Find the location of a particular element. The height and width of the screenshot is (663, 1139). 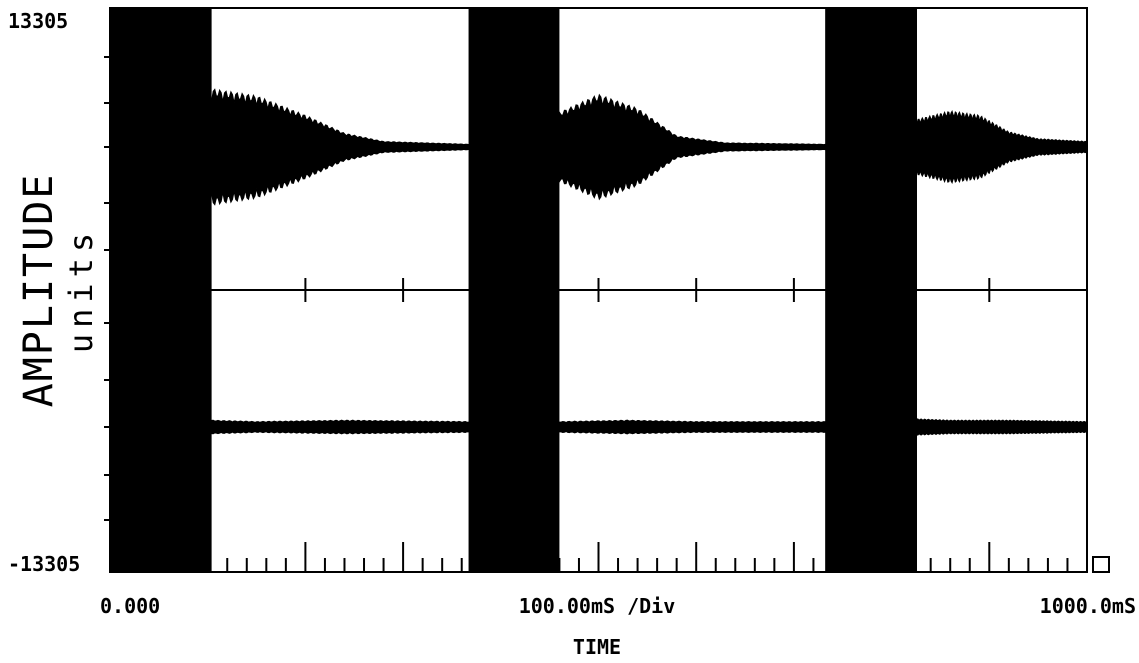

y-axis-title: AMPLITUDE is located at coordinates (39, 290).